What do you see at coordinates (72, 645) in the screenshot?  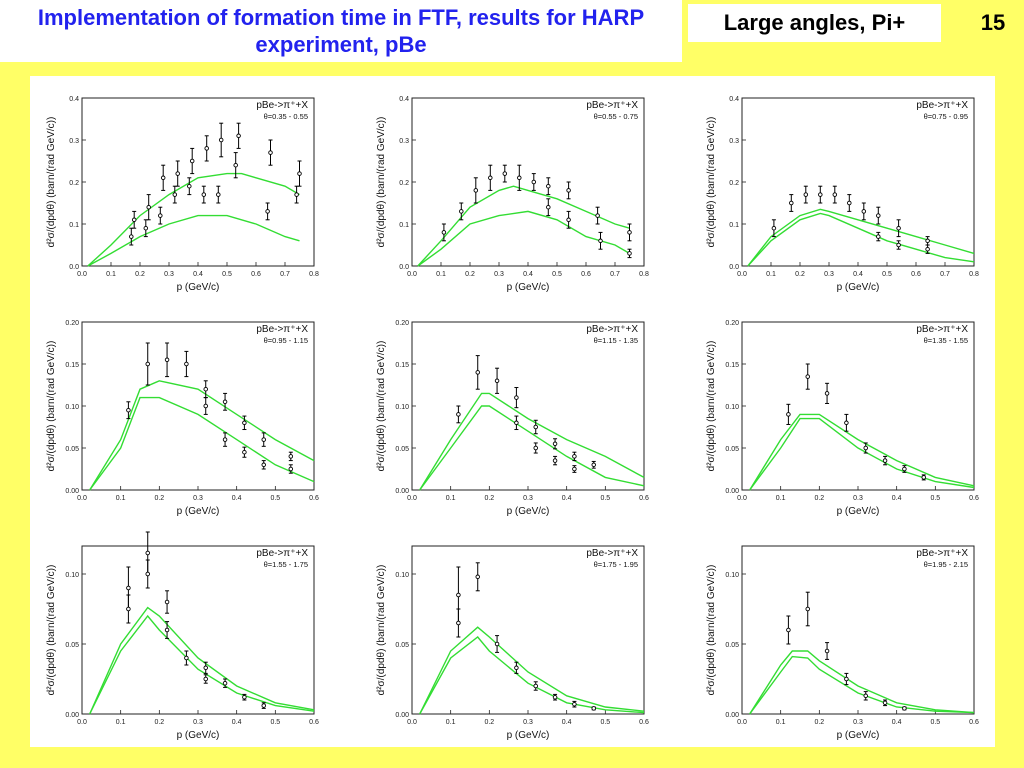 I see `y-tick-label: 0.05` at bounding box center [72, 645].